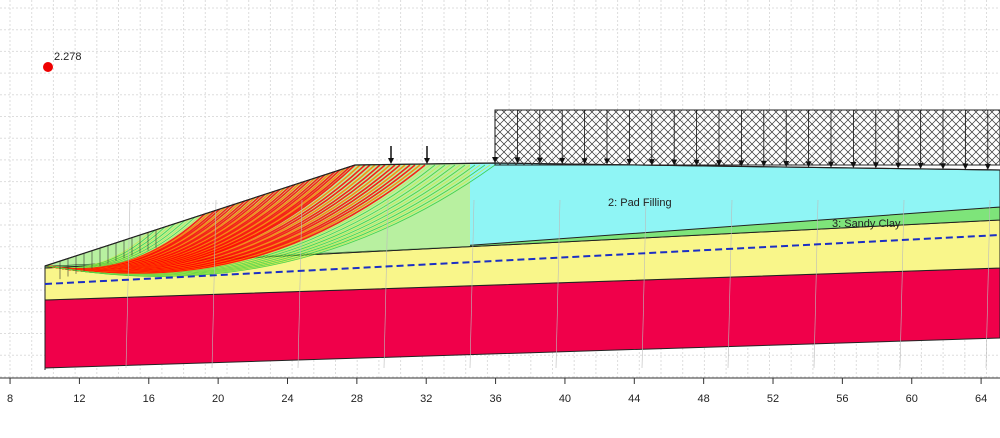 This screenshot has width=1000, height=438. I want to click on x-tick-label: 32, so click(426, 399).